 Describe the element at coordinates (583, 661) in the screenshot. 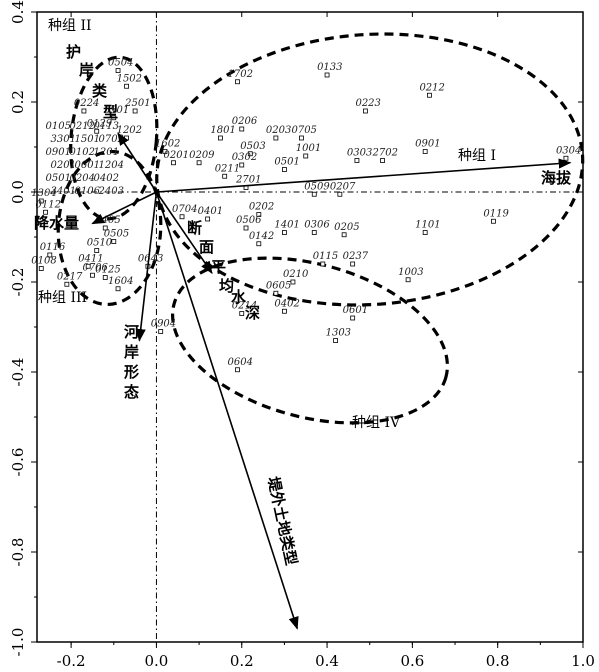

I see `x-tick-label: 1.0` at that location.